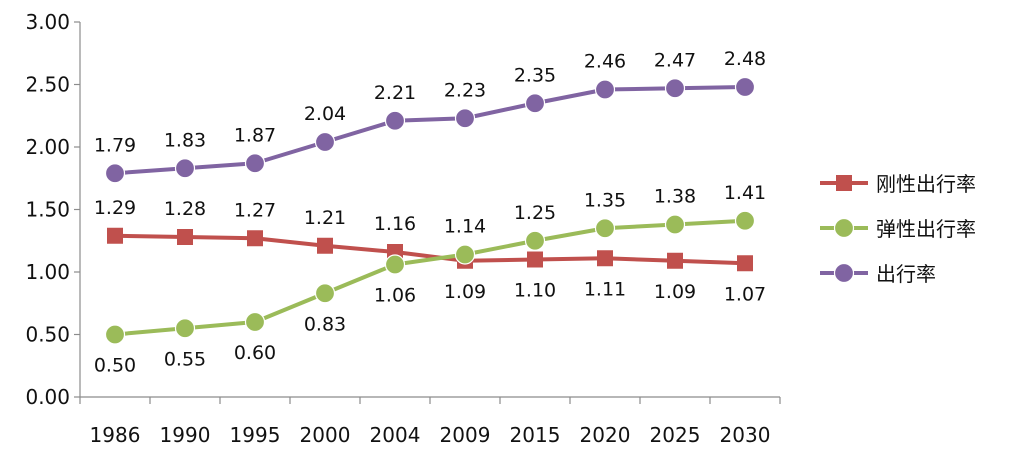  Describe the element at coordinates (325, 435) in the screenshot. I see `x-tick-label: 2000` at that location.